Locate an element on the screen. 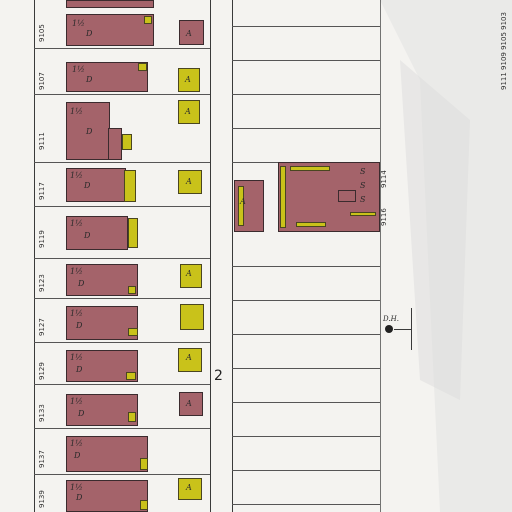  lot-address: 9137 is located at coordinates (42, 459).